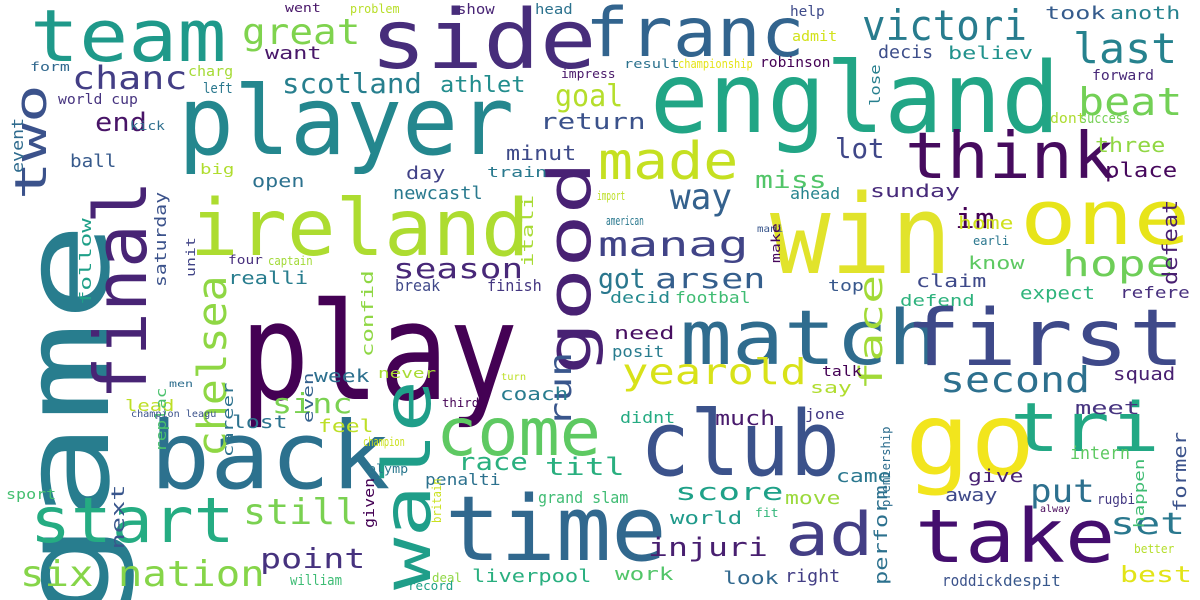 This screenshot has height=600, width=1200. What do you see at coordinates (418, 285) in the screenshot?
I see `word-break: break` at bounding box center [418, 285].